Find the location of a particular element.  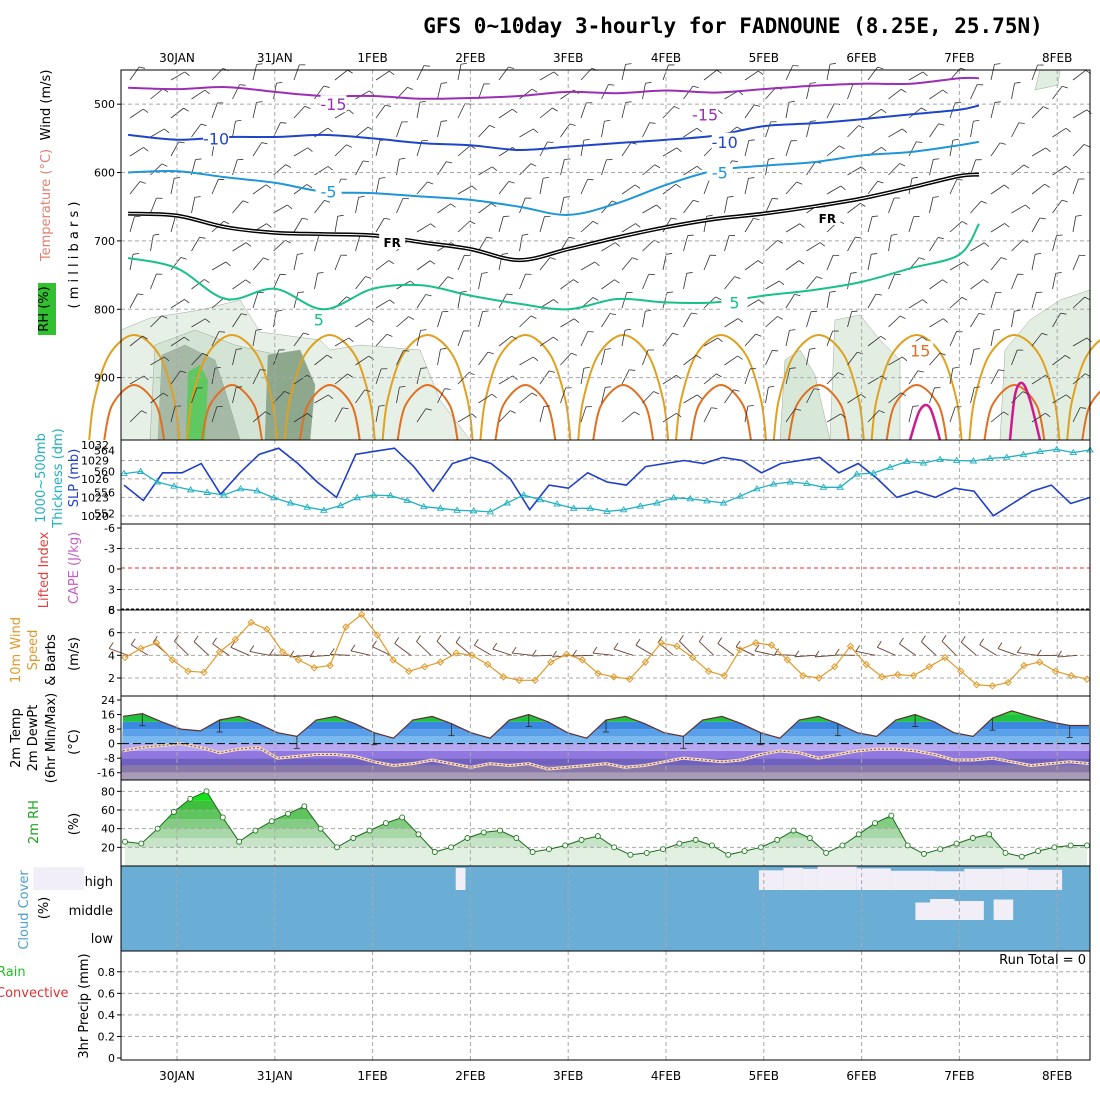

tick-label: 8 is located at coordinates (111, 729).